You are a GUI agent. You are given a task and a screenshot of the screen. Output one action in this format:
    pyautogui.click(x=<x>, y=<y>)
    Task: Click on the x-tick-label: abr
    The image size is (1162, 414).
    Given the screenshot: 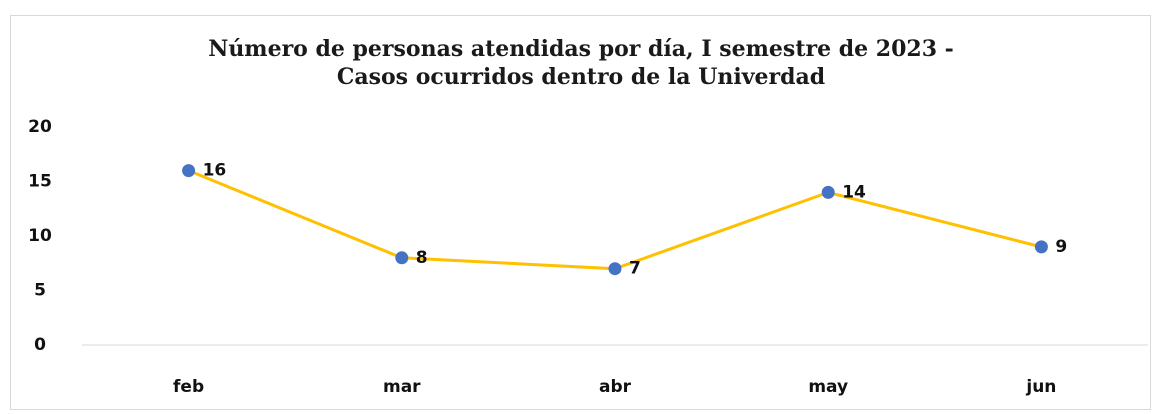 What is the action you would take?
    pyautogui.click(x=615, y=387)
    